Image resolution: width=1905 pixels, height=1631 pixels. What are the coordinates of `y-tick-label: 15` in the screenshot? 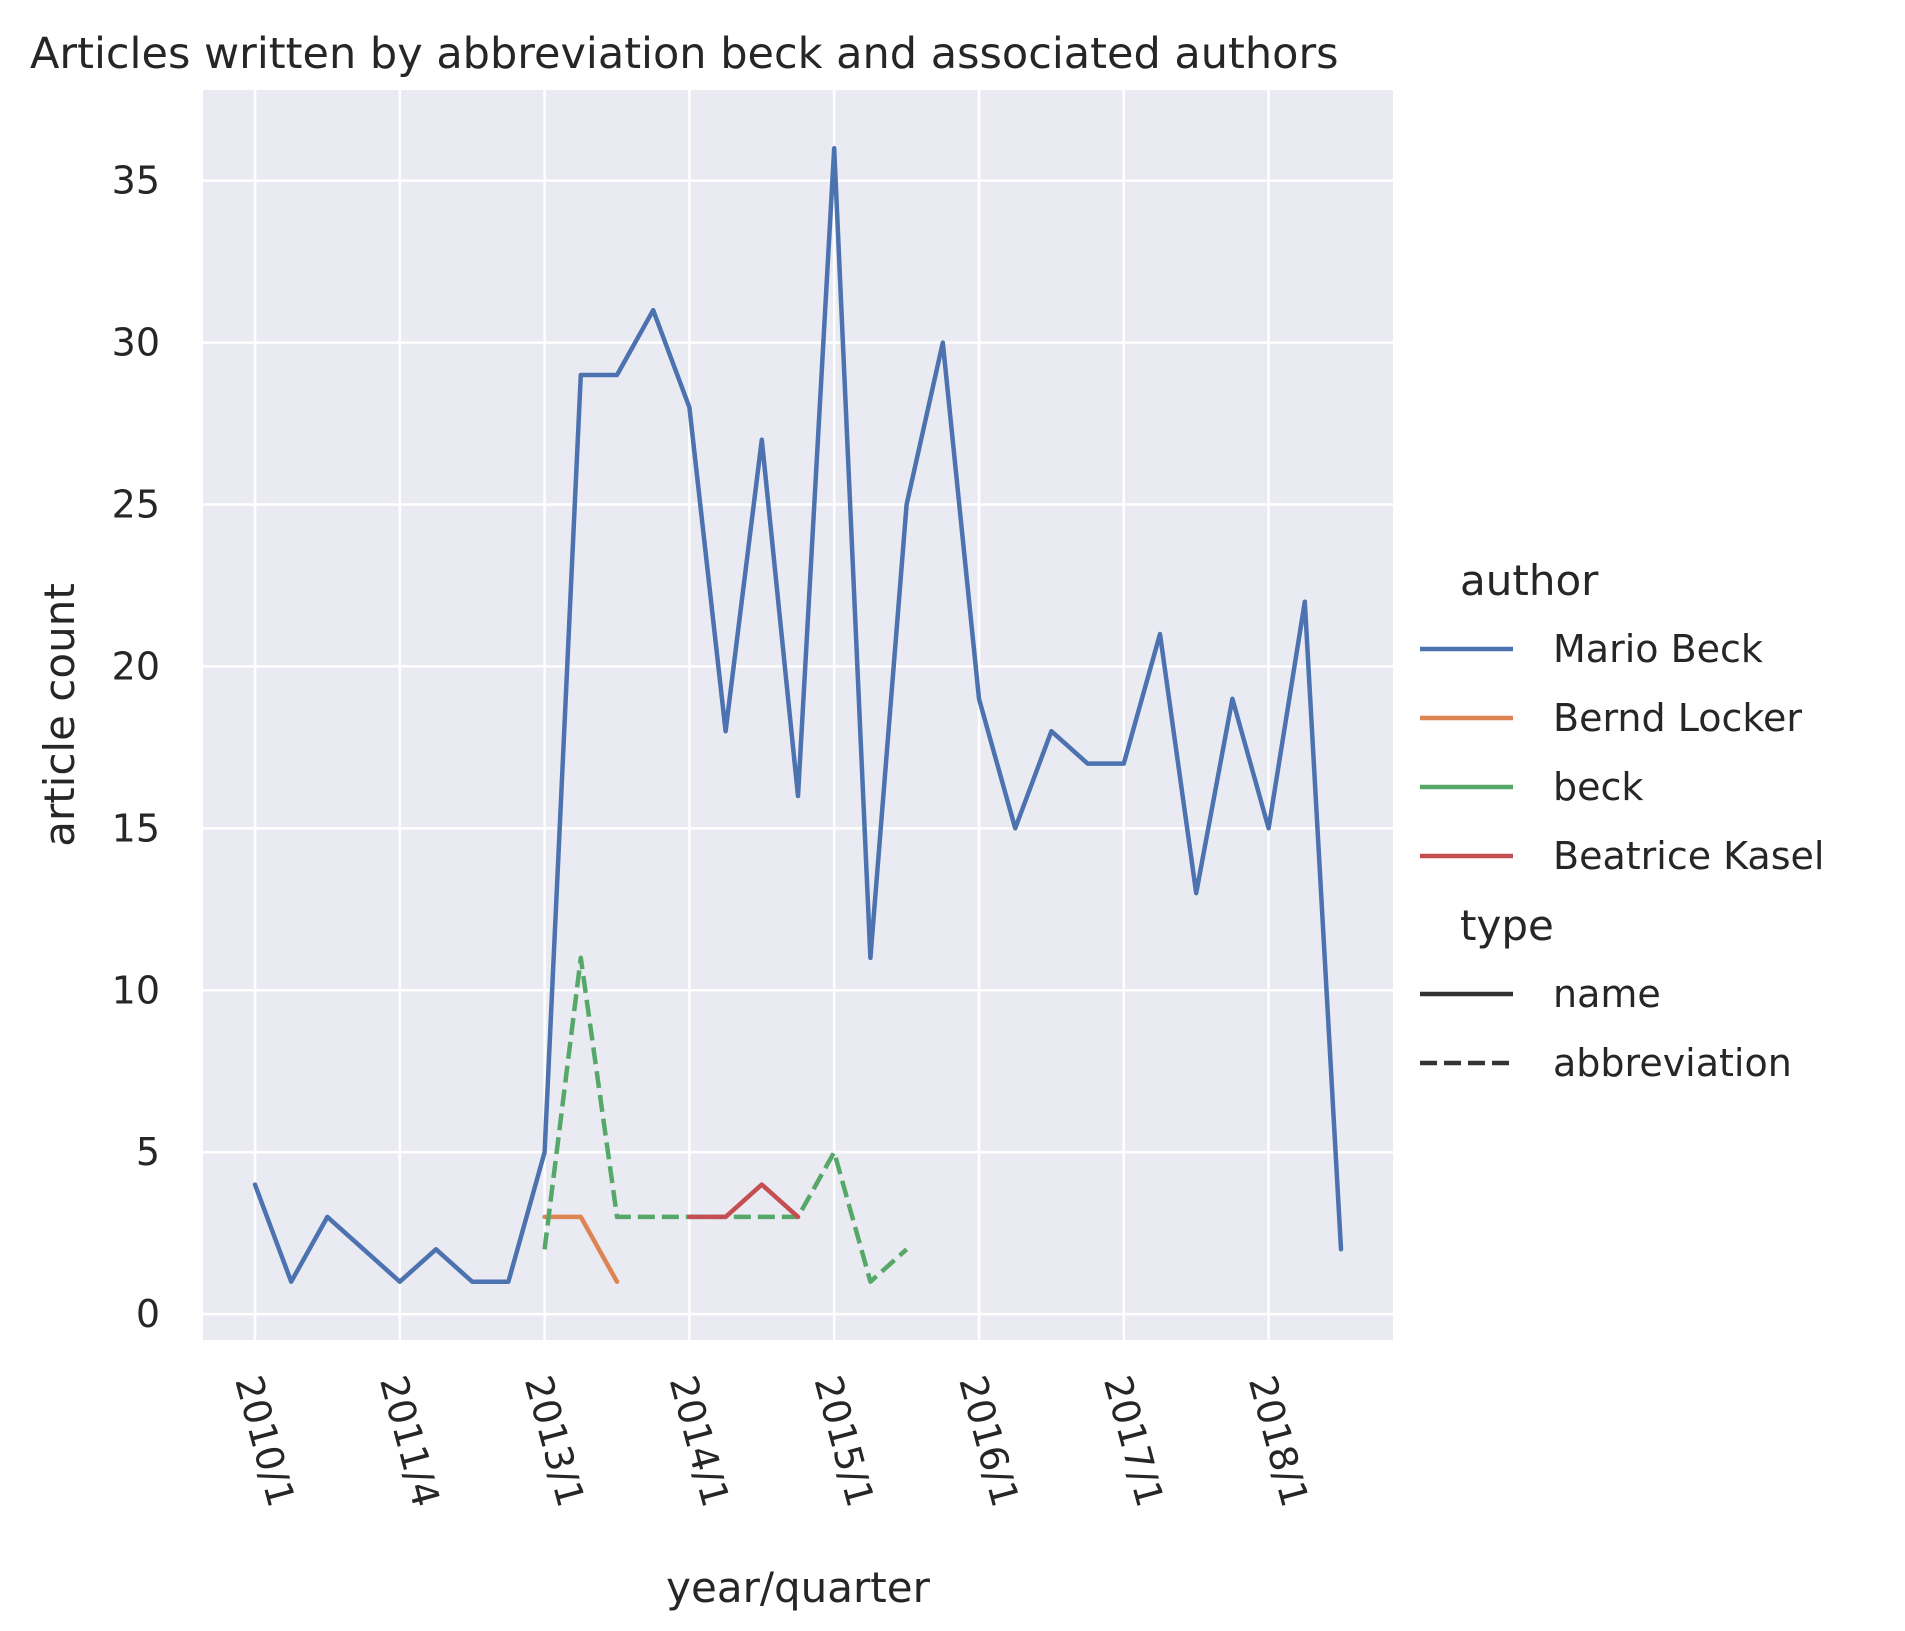 It's located at (136, 828).